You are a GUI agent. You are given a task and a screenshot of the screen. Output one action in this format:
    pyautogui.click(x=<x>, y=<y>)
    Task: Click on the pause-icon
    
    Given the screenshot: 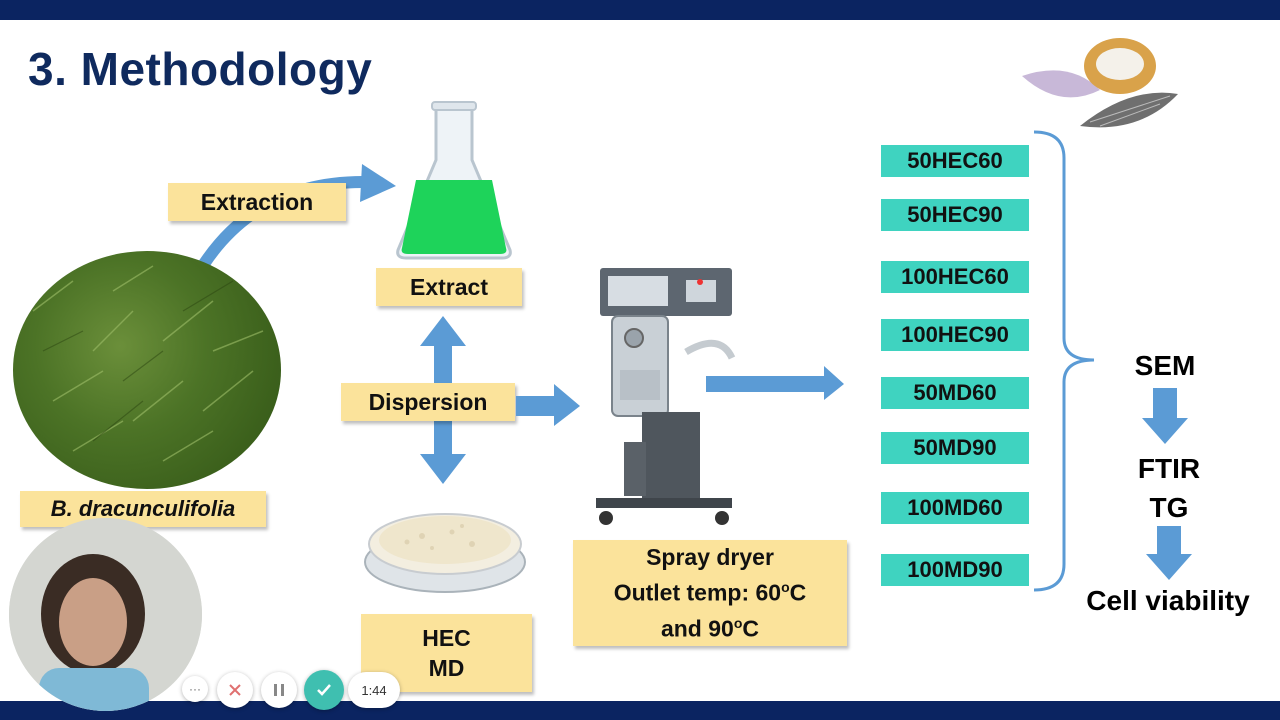 What is the action you would take?
    pyautogui.click(x=279, y=690)
    